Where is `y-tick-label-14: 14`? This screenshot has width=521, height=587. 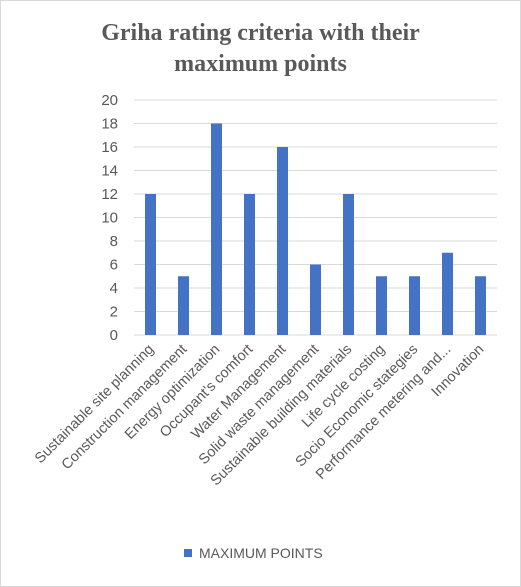
y-tick-label-14: 14 is located at coordinates (109, 171).